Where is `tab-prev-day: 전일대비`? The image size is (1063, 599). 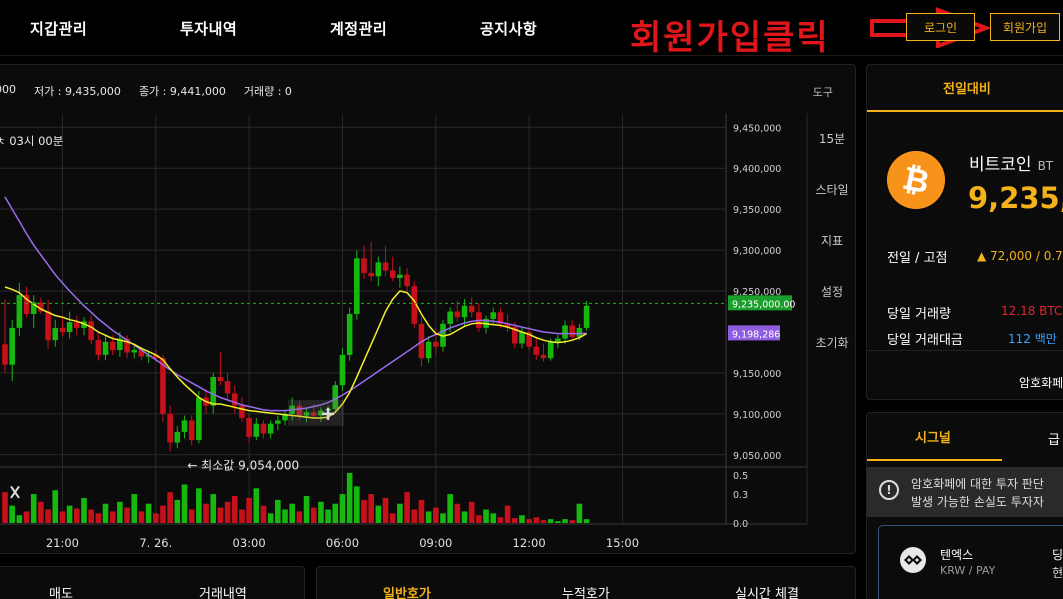
tab-prev-day: 전일대비 is located at coordinates (965, 88).